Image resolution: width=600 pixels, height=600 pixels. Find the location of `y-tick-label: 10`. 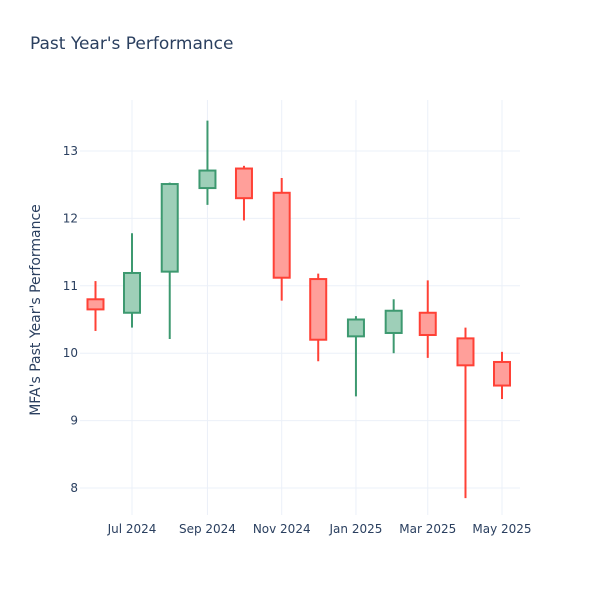

y-tick-label: 10 is located at coordinates (70, 353).